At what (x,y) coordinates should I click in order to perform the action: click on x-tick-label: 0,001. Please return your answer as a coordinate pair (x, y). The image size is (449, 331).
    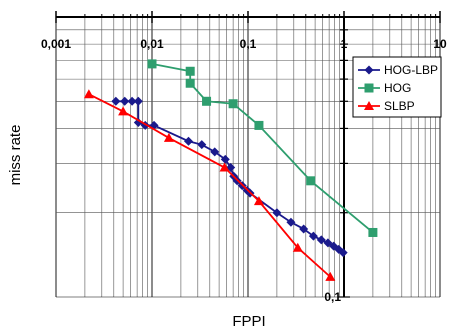
    Looking at the image, I should click on (56, 44).